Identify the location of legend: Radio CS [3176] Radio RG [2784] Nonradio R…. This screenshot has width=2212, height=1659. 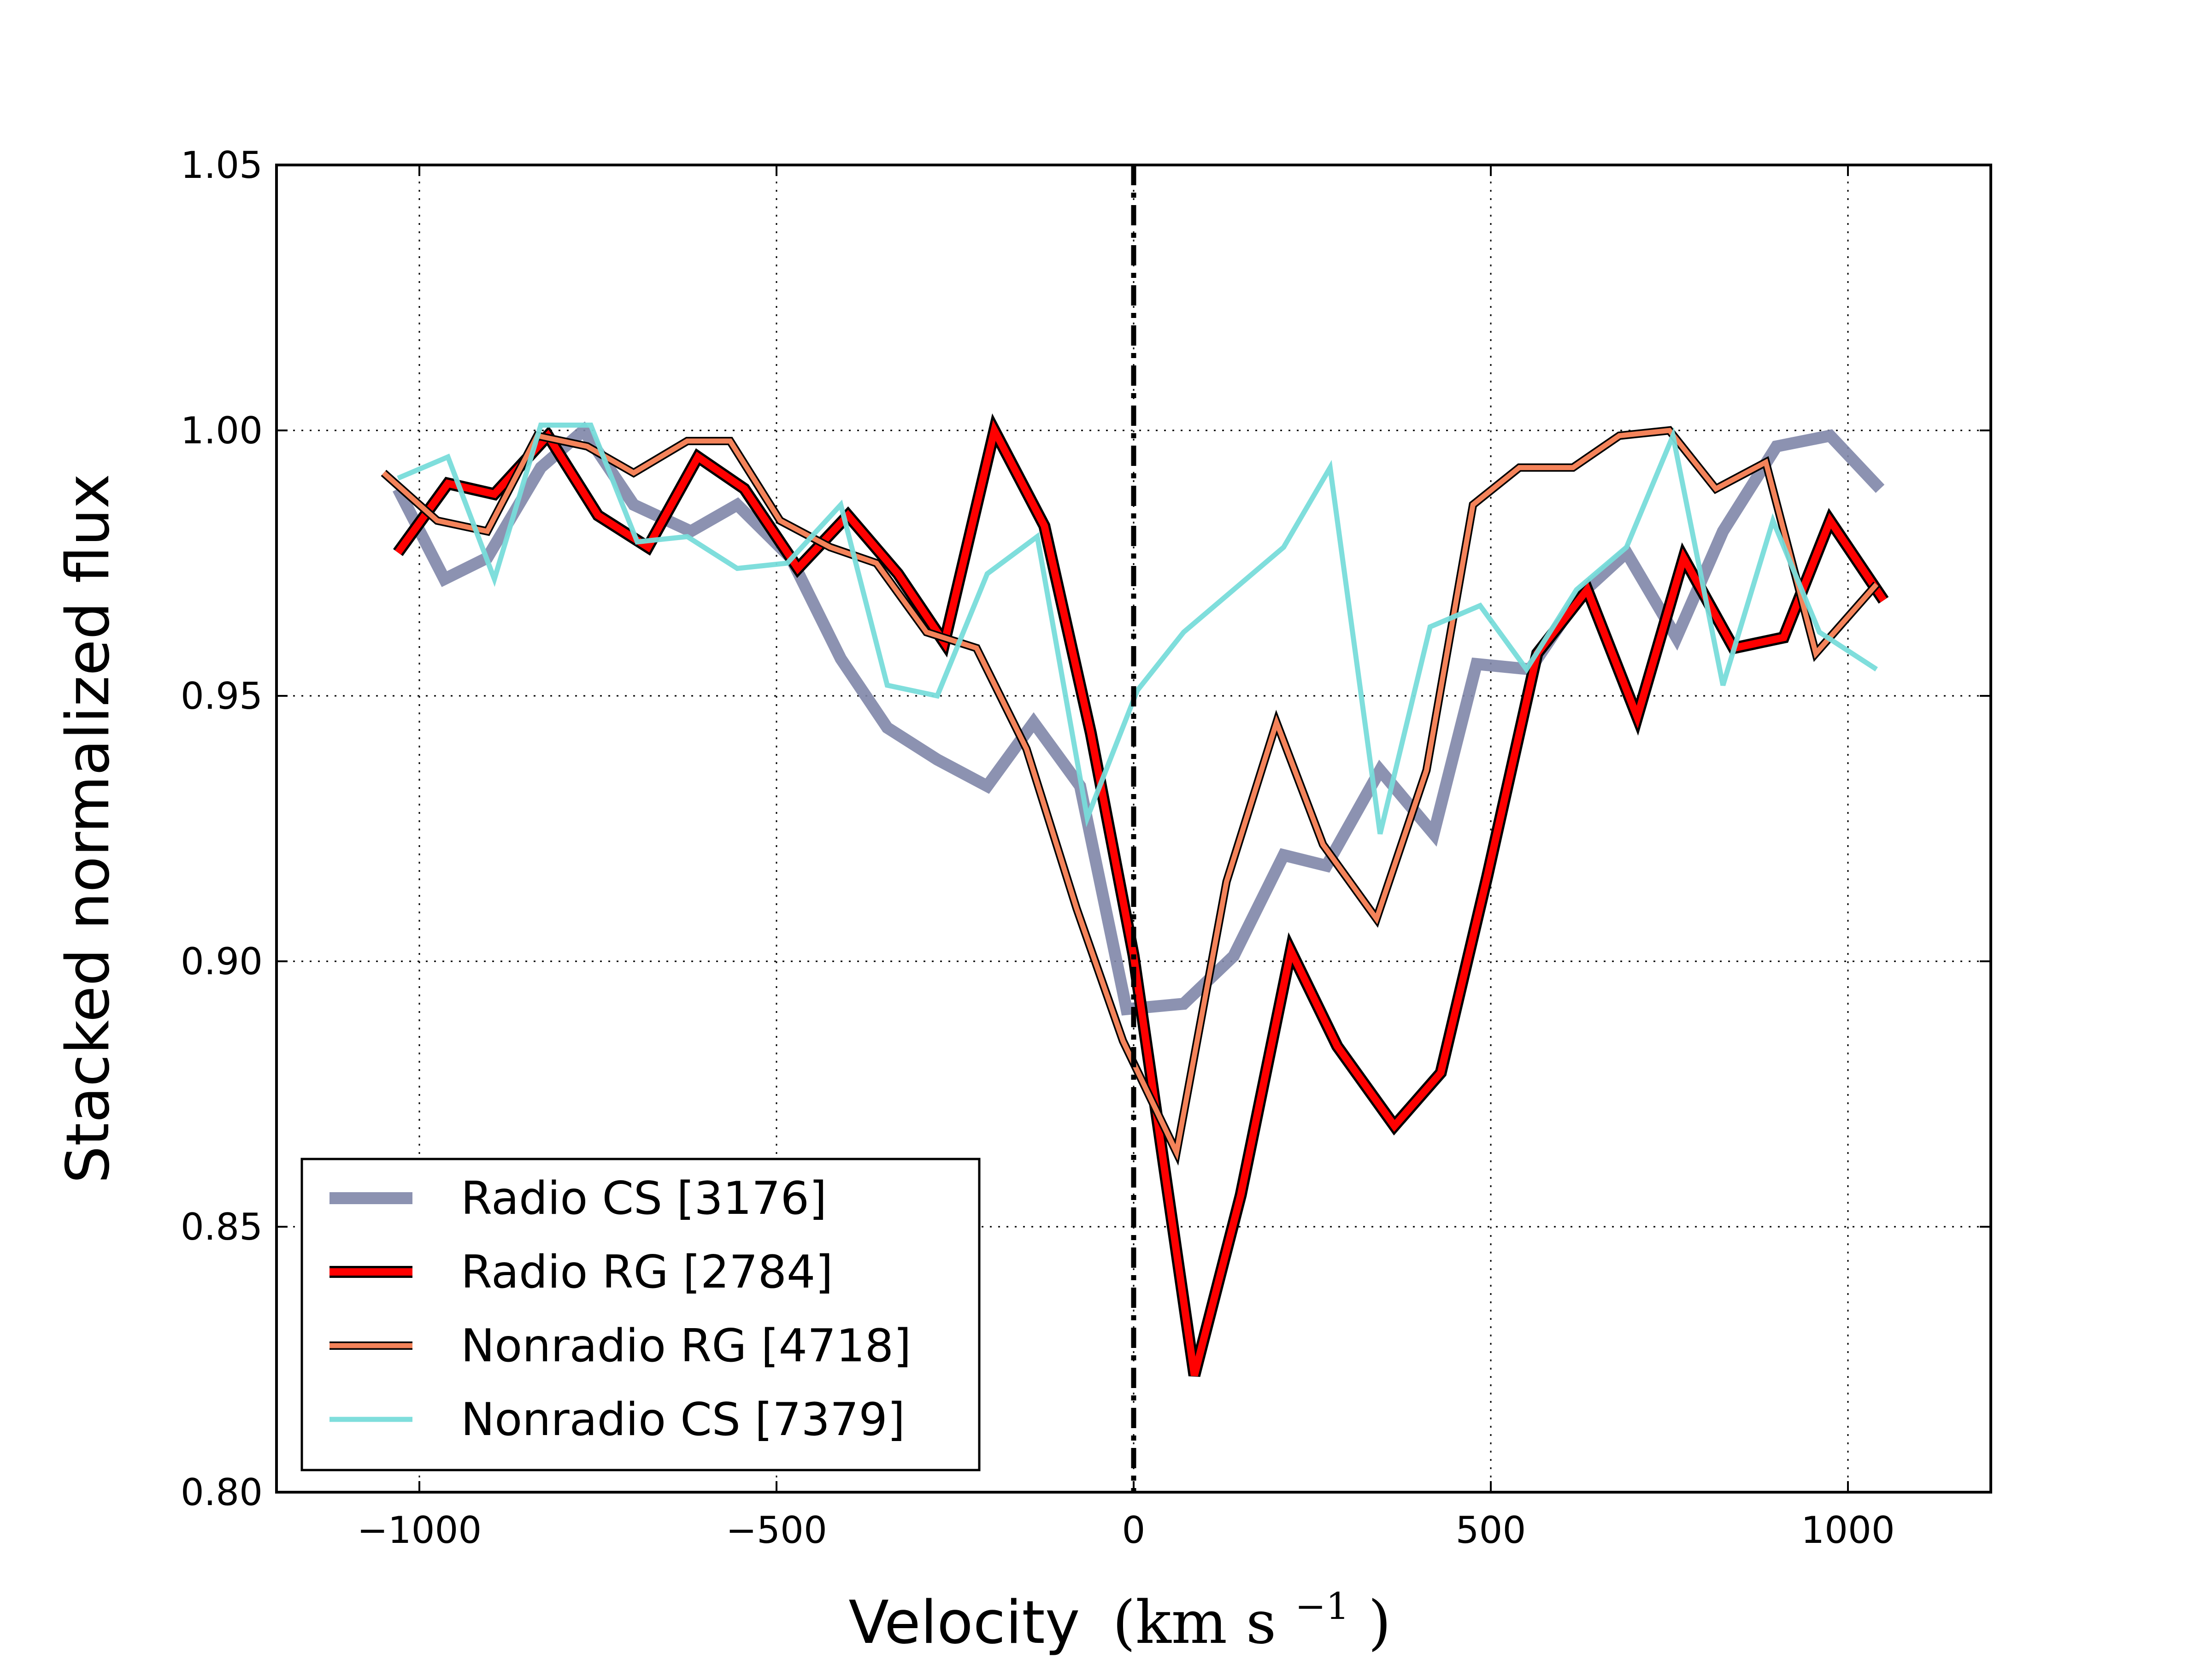
(640, 1314).